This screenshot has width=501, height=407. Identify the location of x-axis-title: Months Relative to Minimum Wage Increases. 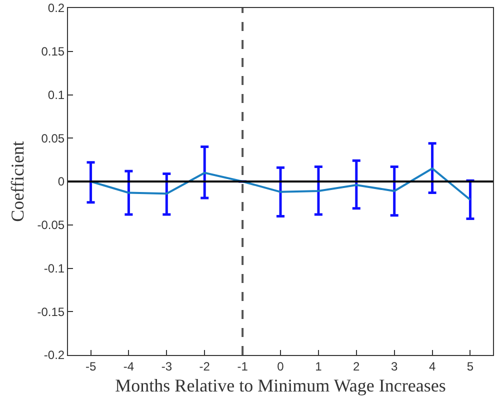
(280, 386).